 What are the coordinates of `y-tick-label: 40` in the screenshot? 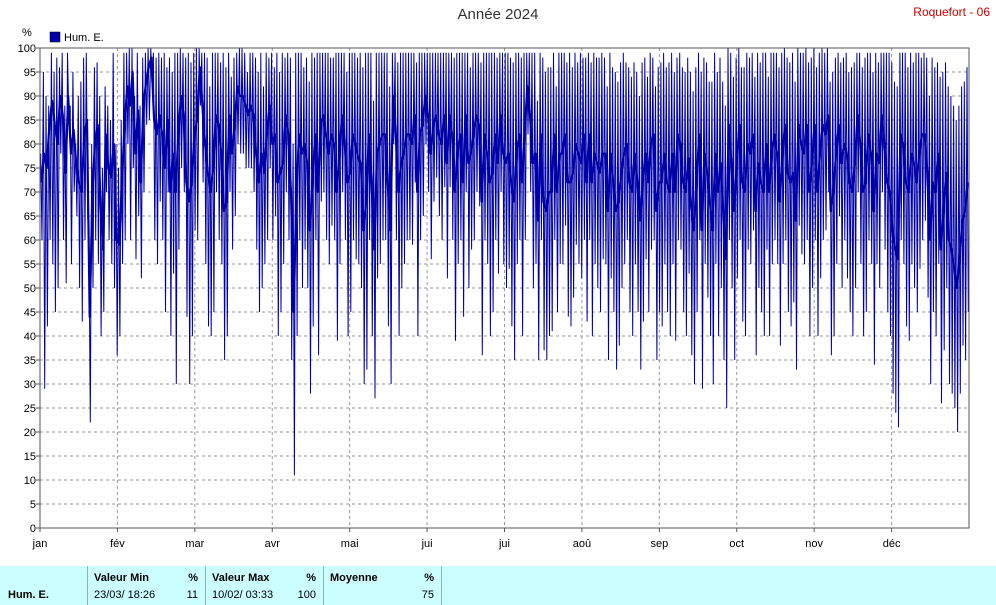 It's located at (30, 337).